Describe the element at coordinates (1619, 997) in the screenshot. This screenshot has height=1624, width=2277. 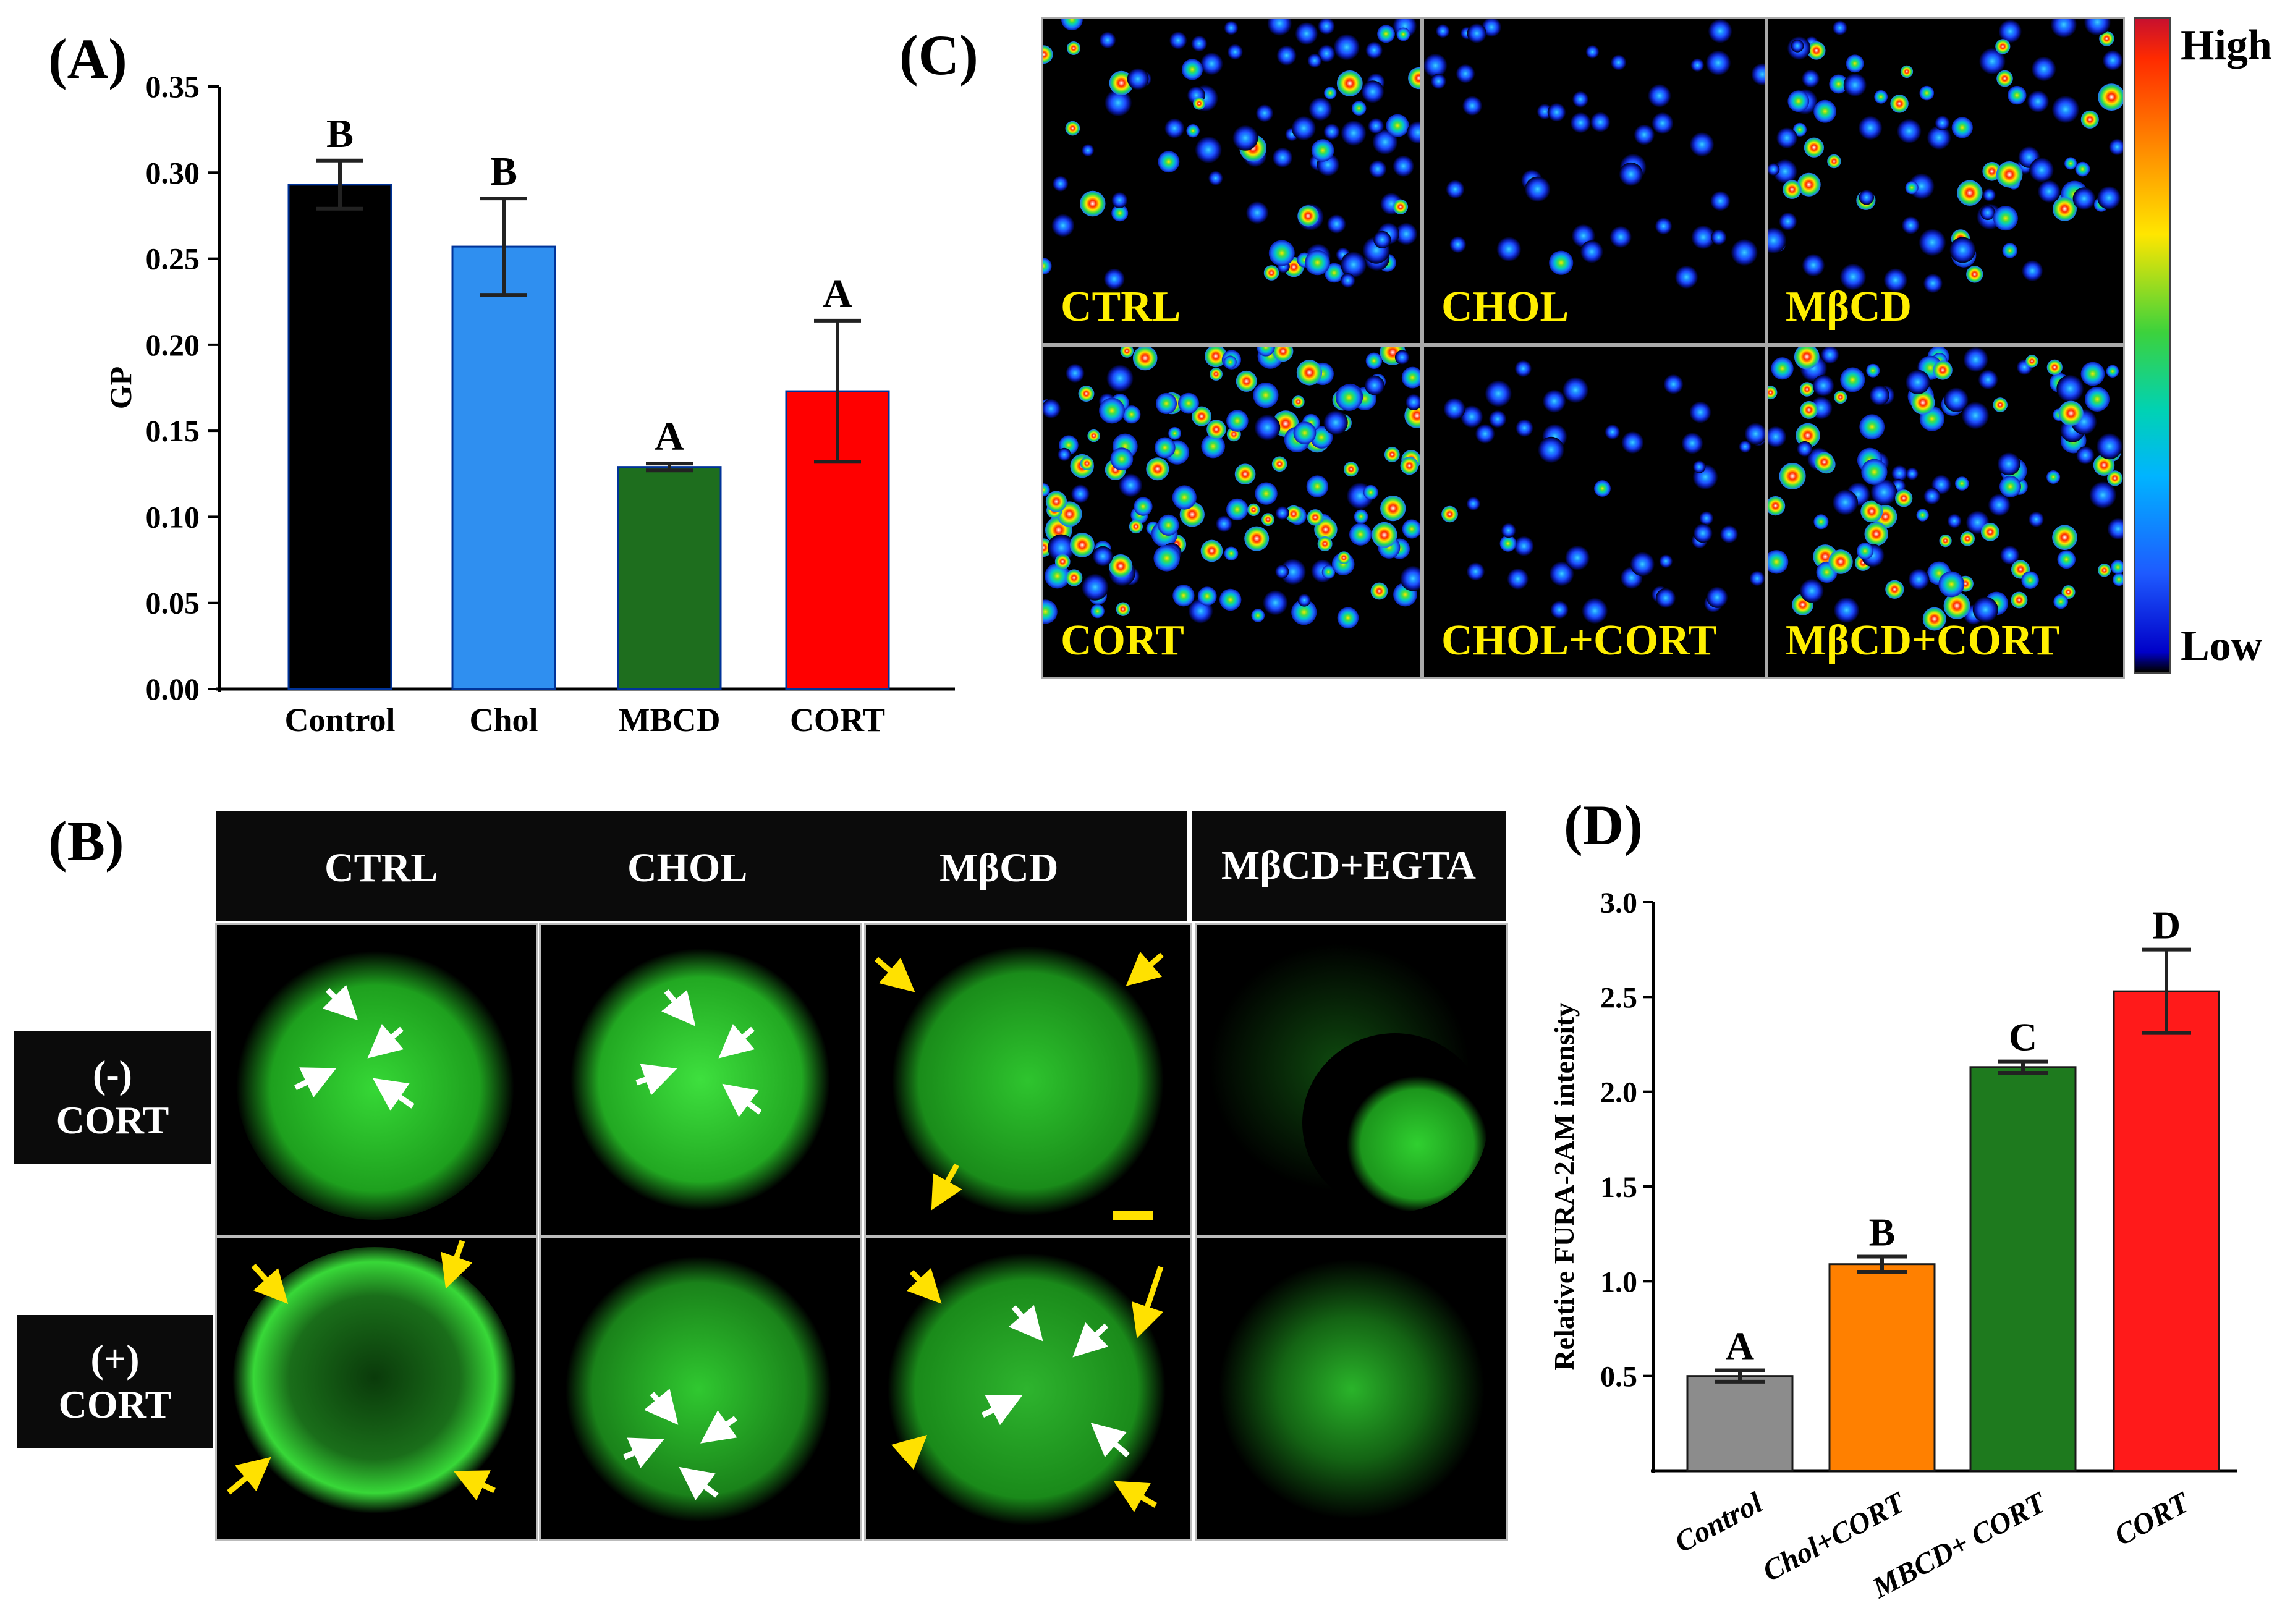
I see `y-tick-label: 2.5` at that location.